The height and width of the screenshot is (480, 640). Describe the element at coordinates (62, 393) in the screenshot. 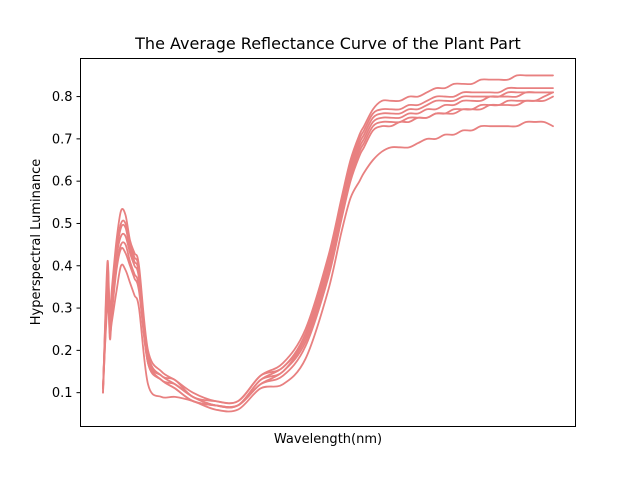

I see `y-tick-label: 0.1` at that location.